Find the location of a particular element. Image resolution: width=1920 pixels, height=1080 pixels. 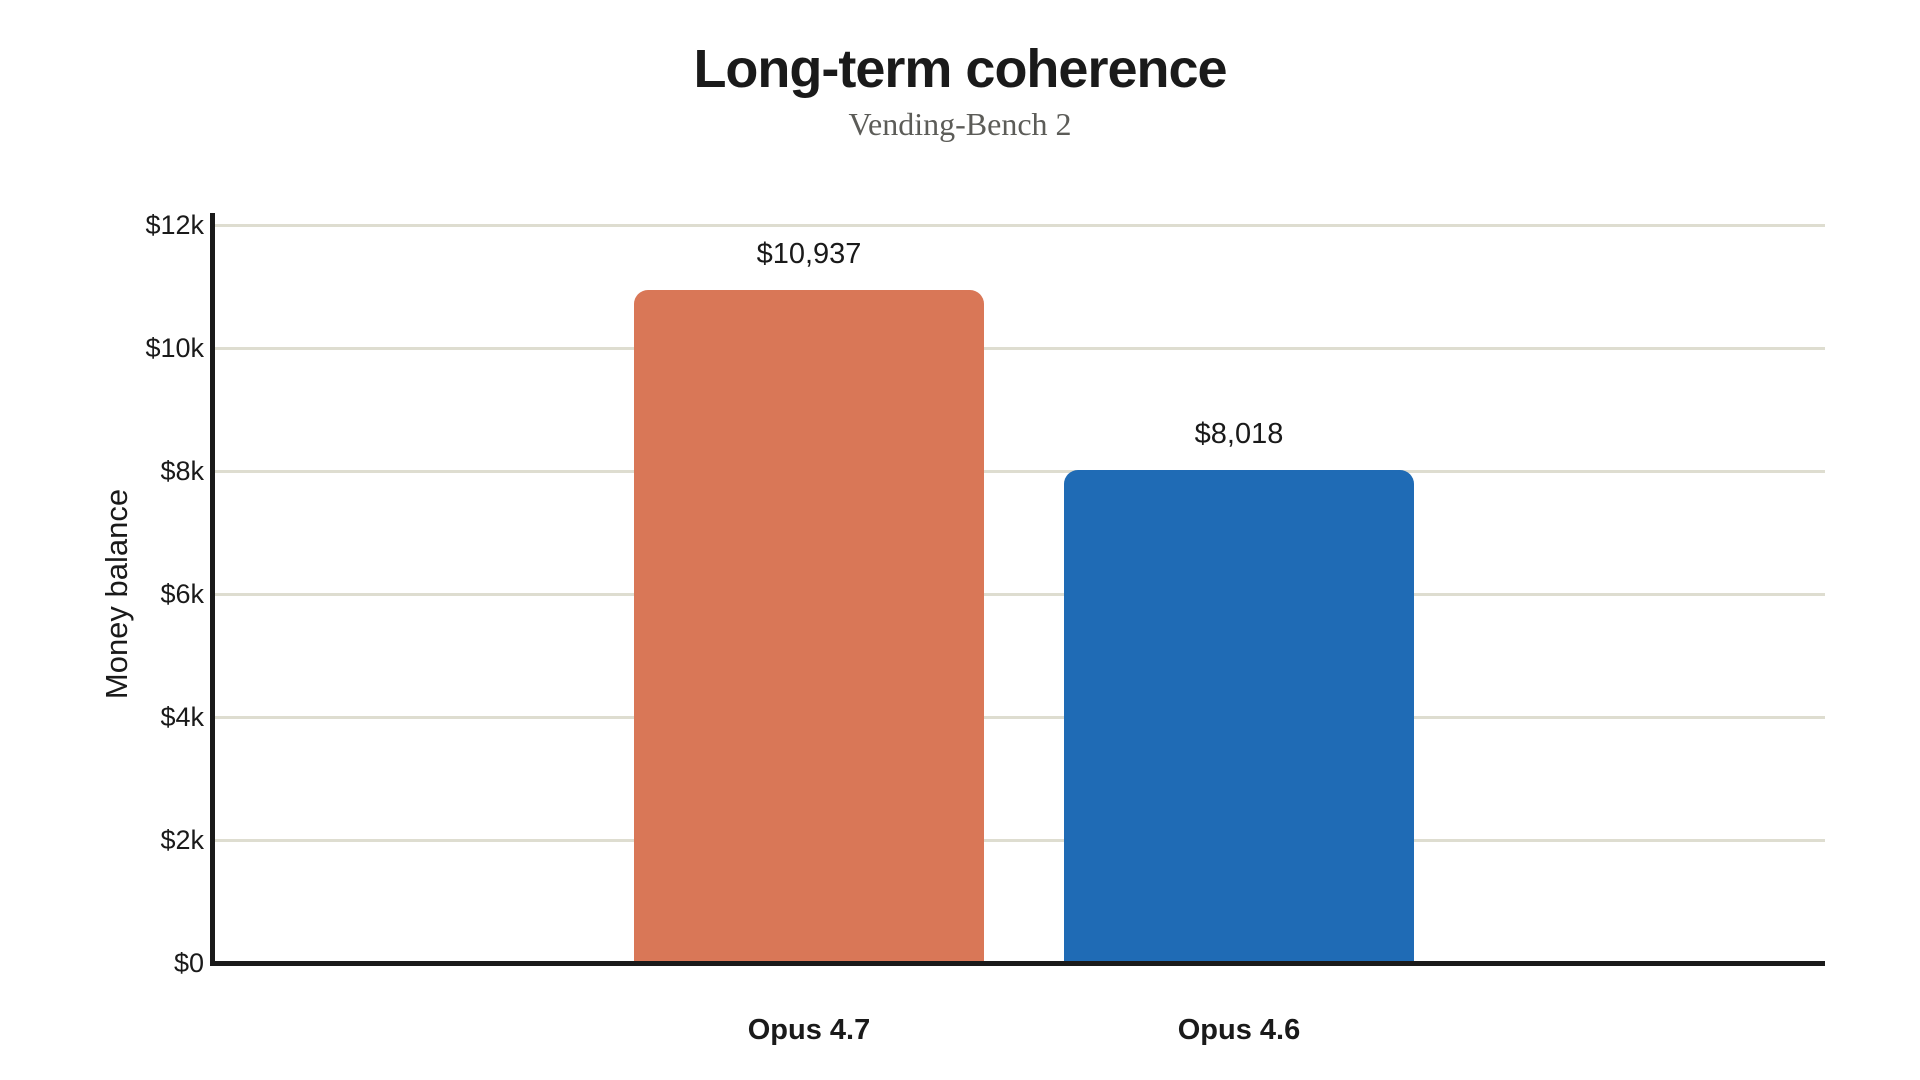

x-tick-label: Opus 4.6 is located at coordinates (1239, 1030).